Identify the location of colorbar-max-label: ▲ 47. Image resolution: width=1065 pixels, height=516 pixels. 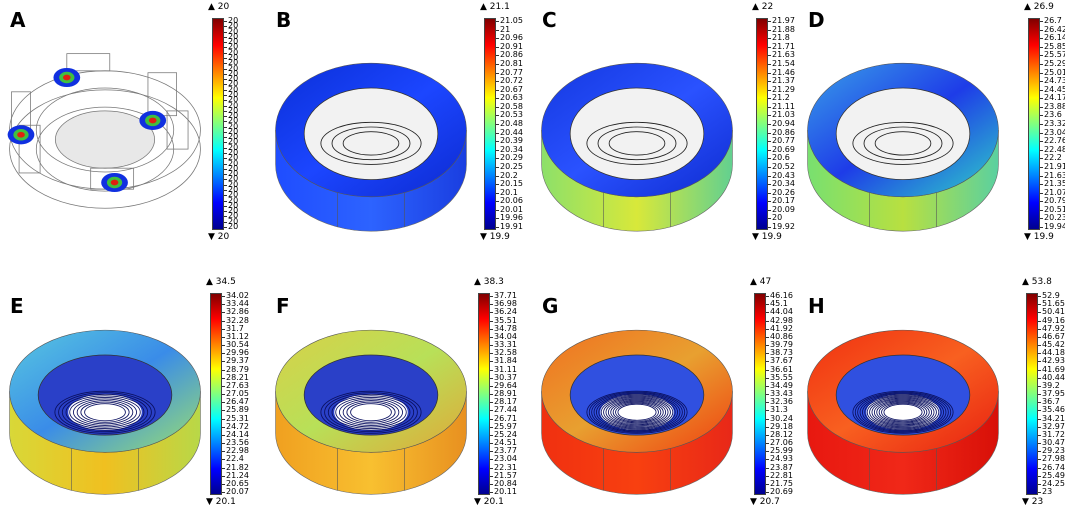
(761, 282).